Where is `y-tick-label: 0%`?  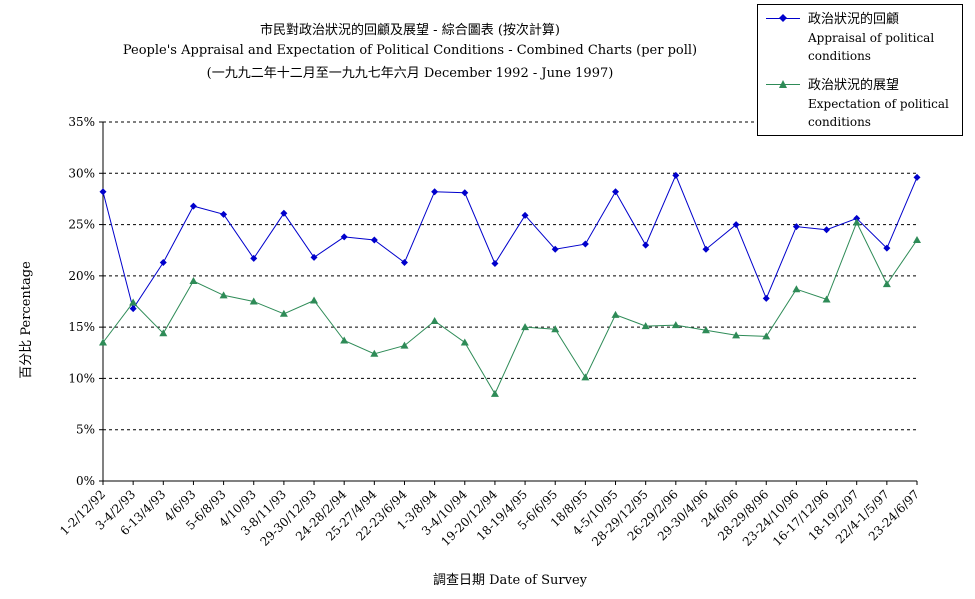
y-tick-label: 0% is located at coordinates (85, 481).